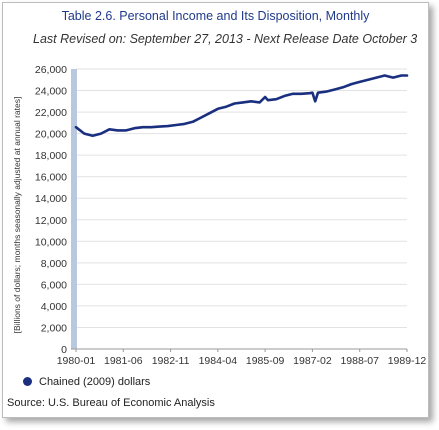 Image resolution: width=439 pixels, height=430 pixels. Describe the element at coordinates (54, 328) in the screenshot. I see `y-tick-label: 2,000` at that location.